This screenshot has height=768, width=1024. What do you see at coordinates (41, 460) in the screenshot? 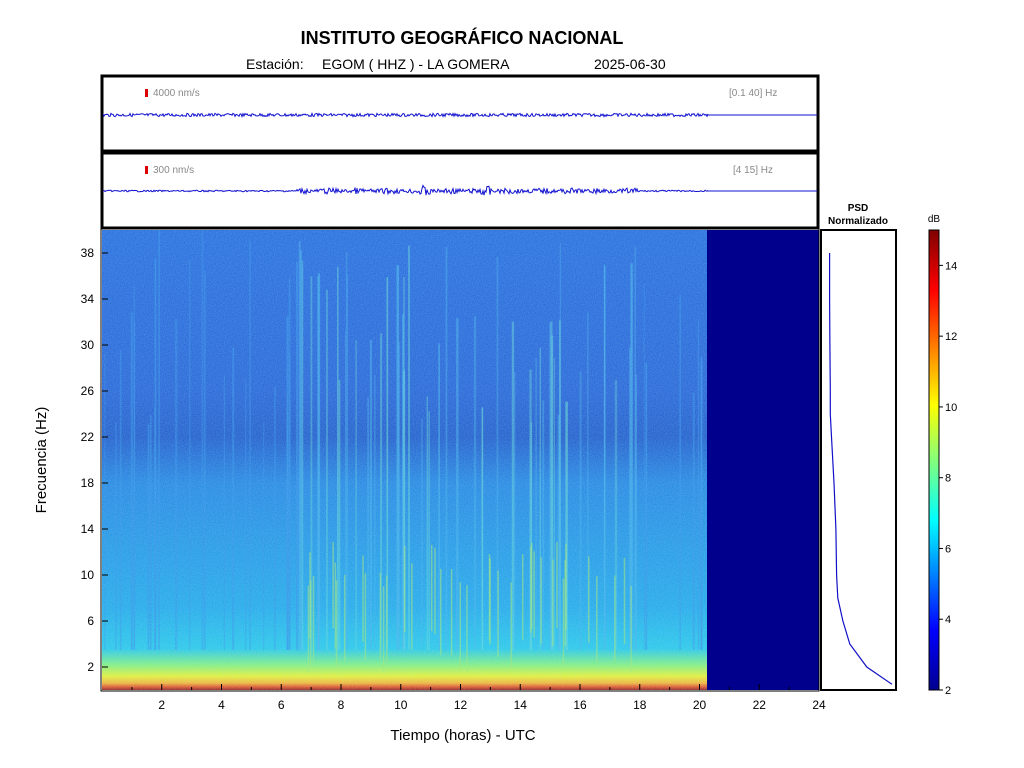
I see `y-axis-label: Frecuencia (Hz)` at bounding box center [41, 460].